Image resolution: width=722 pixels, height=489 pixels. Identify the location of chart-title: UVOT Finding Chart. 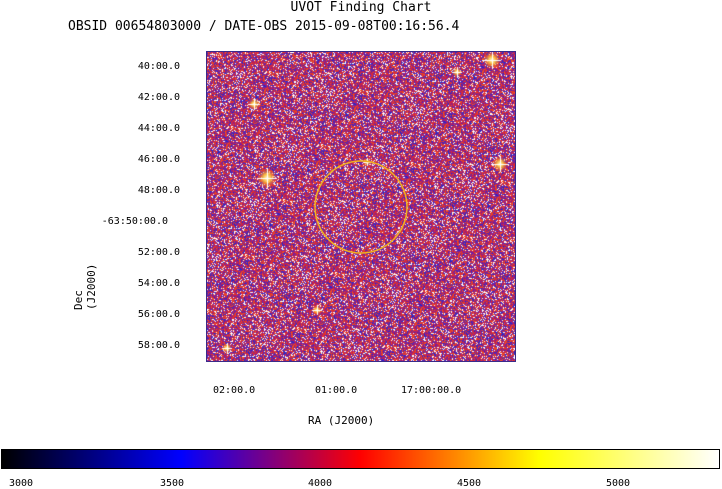
(361, 7).